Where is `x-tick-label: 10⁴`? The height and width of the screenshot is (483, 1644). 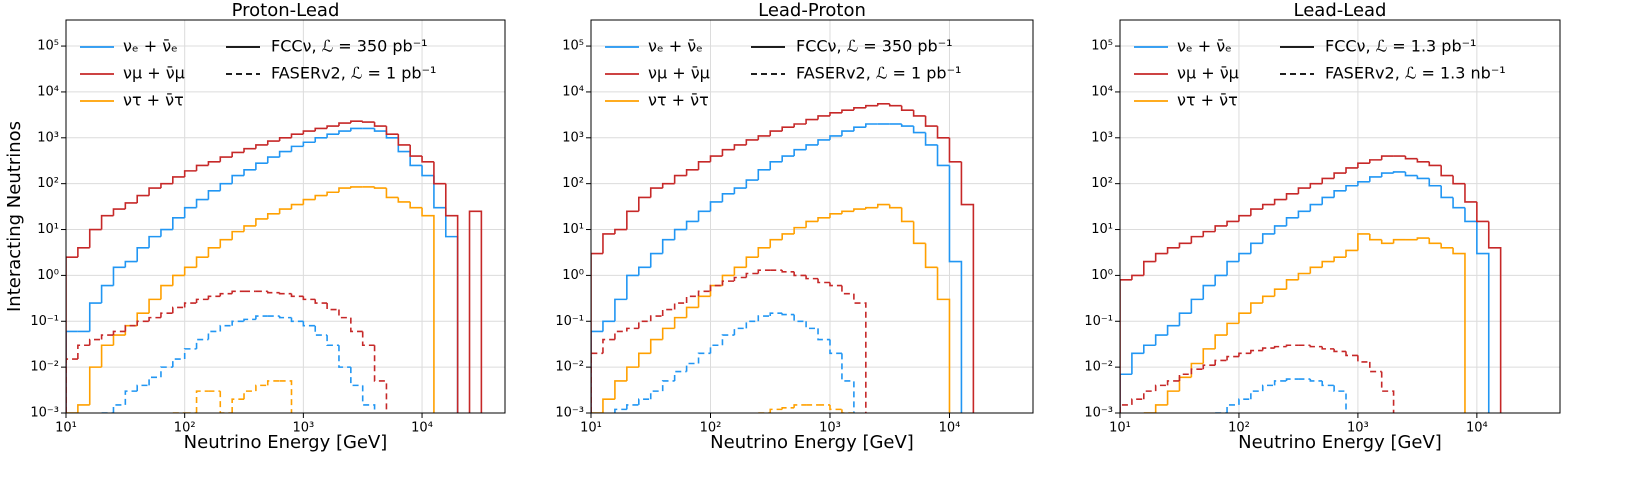 x-tick-label: 10⁴ is located at coordinates (1477, 428).